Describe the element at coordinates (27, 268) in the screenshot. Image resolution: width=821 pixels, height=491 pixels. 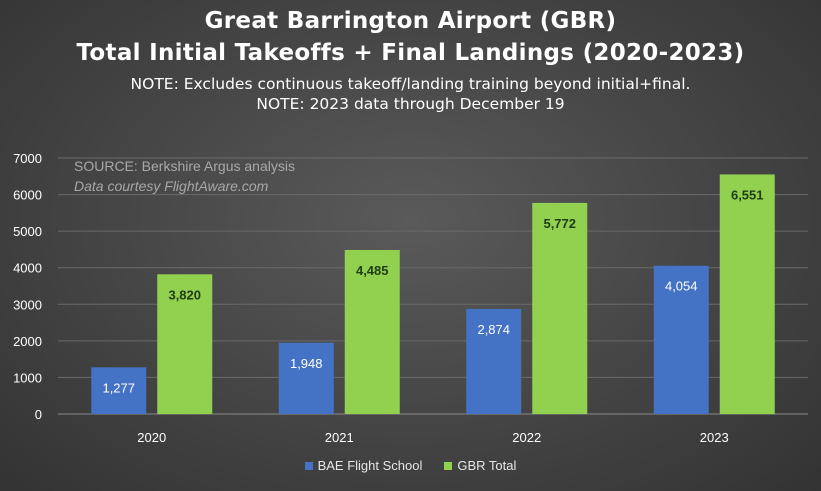
I see `y-tick-label: 4000` at that location.